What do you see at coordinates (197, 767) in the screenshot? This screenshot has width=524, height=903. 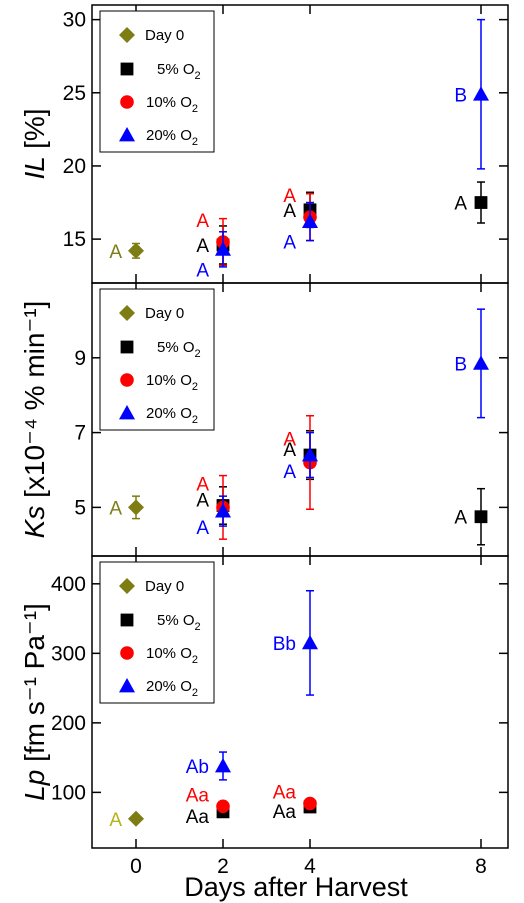 I see `significance-label: Ab` at bounding box center [197, 767].